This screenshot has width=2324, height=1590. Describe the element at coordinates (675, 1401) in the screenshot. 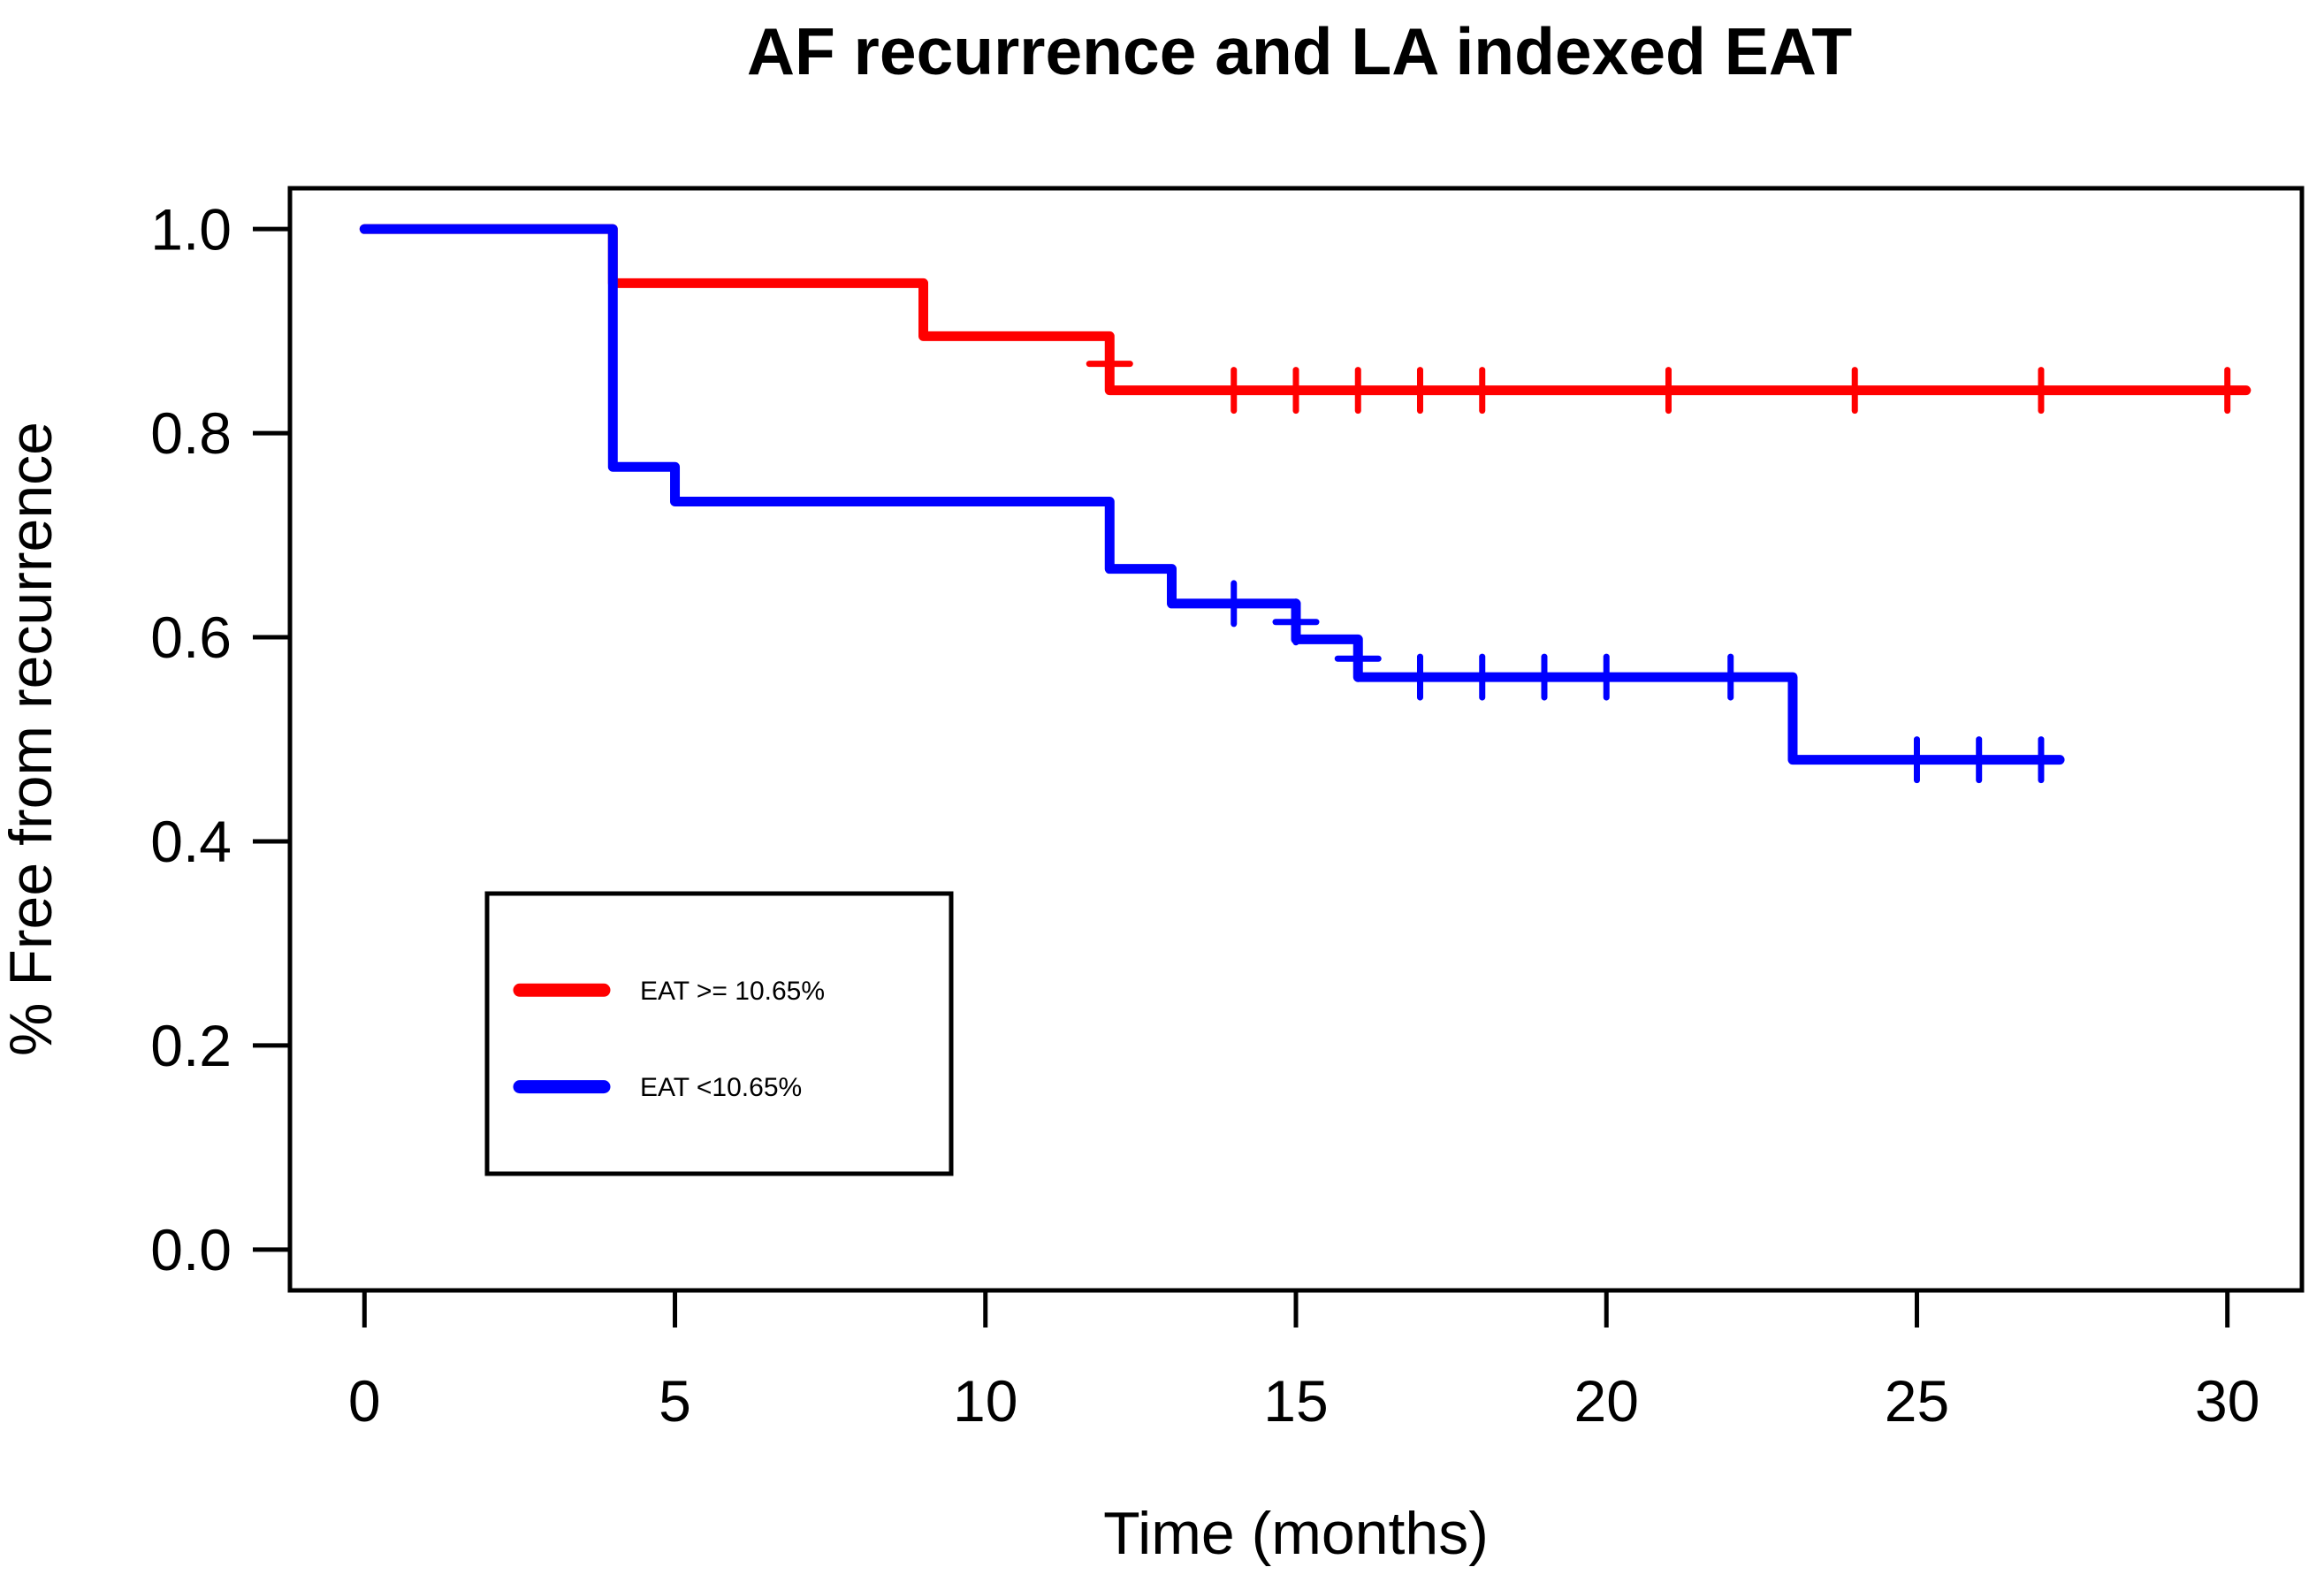

I see `x-tick-label: 5` at that location.